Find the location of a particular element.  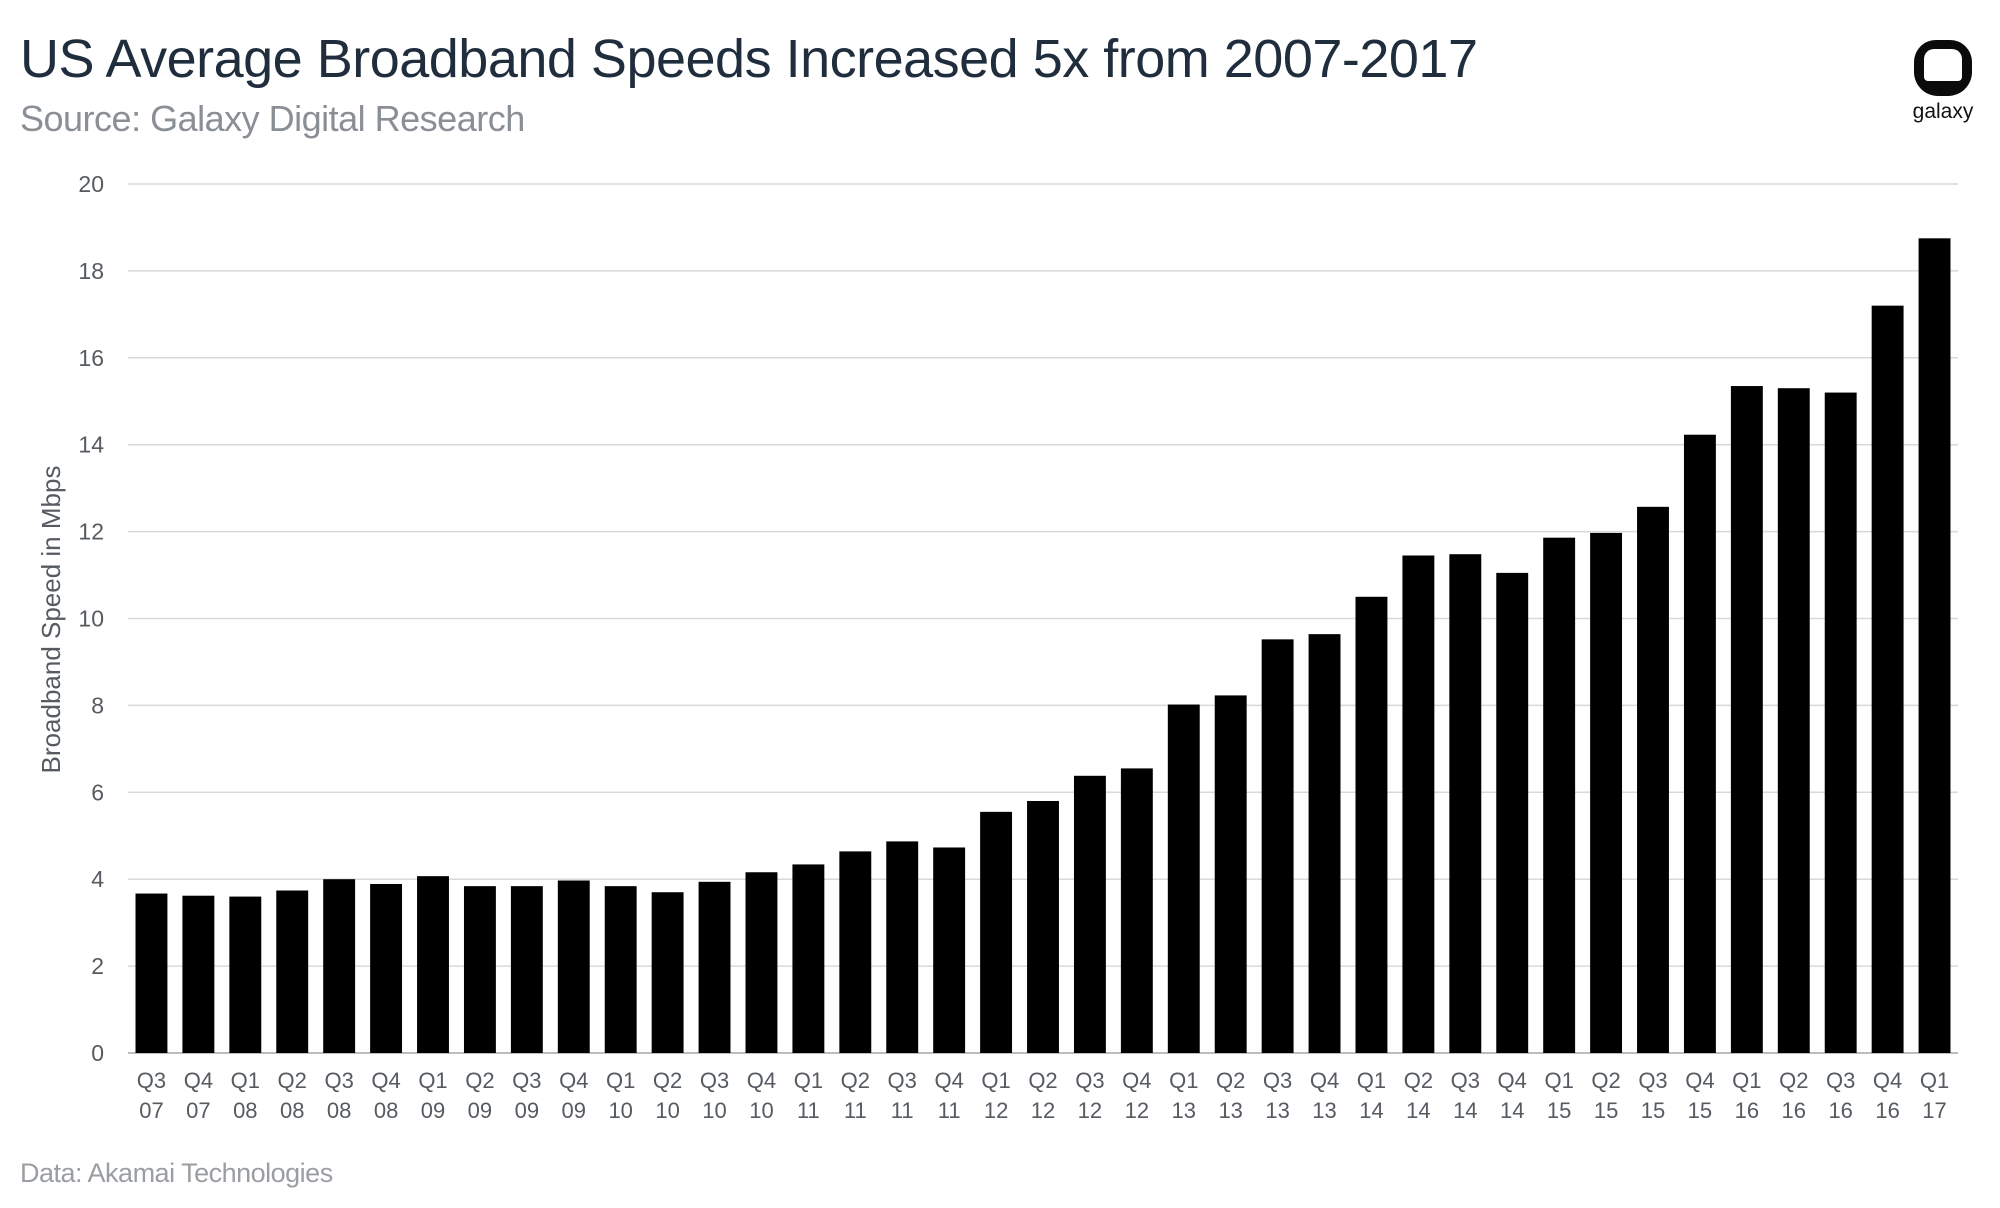

x-tick-label: Q4 12 is located at coordinates (1136, 1095).